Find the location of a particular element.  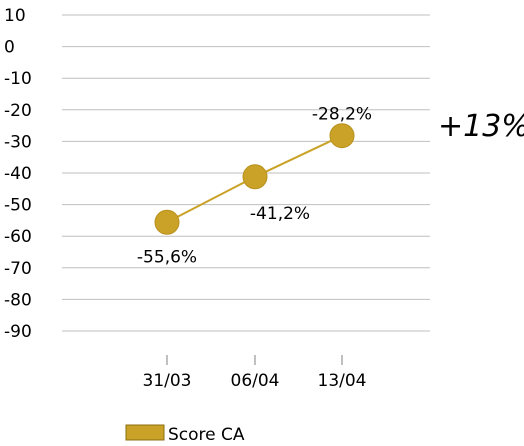

y-tick-label: -80 is located at coordinates (18, 300).